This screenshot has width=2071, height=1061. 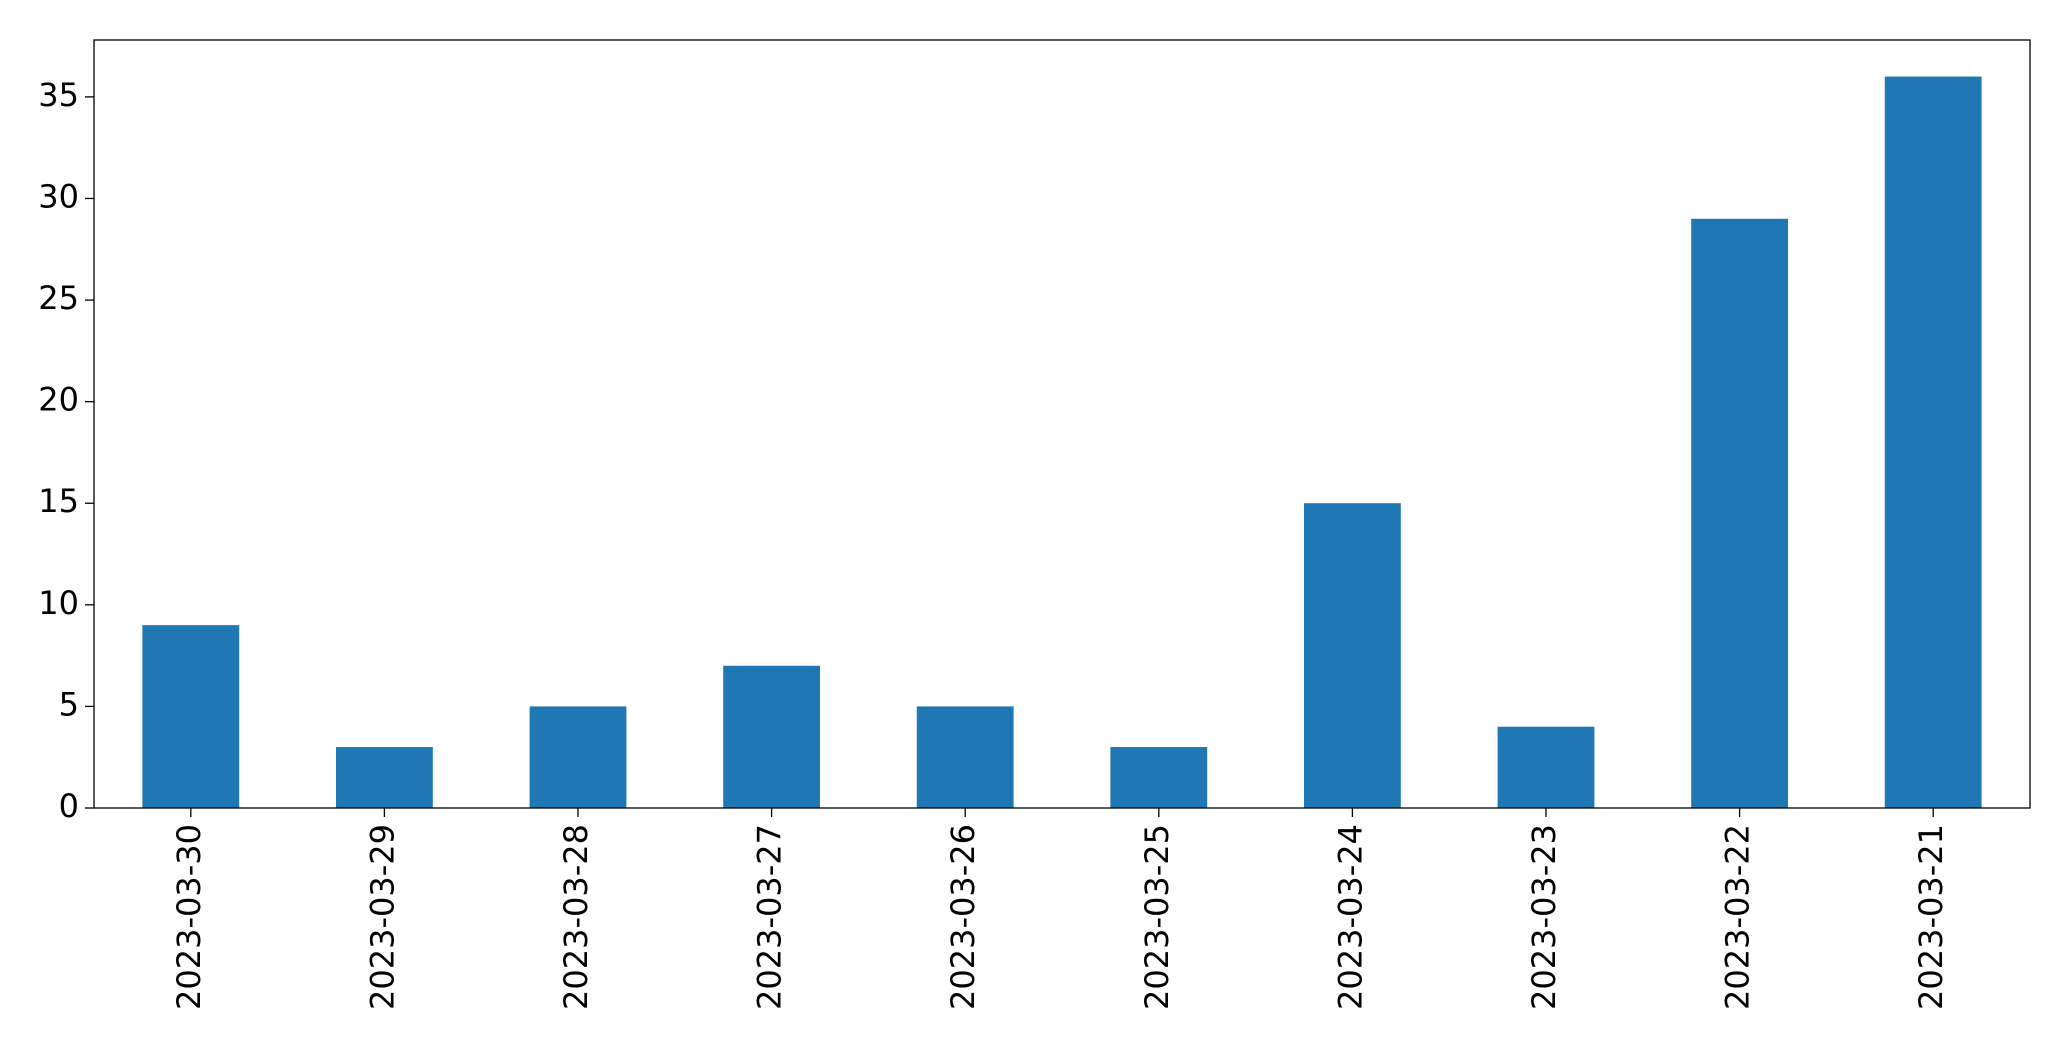 I want to click on y-tick-label: 15, so click(x=58, y=501).